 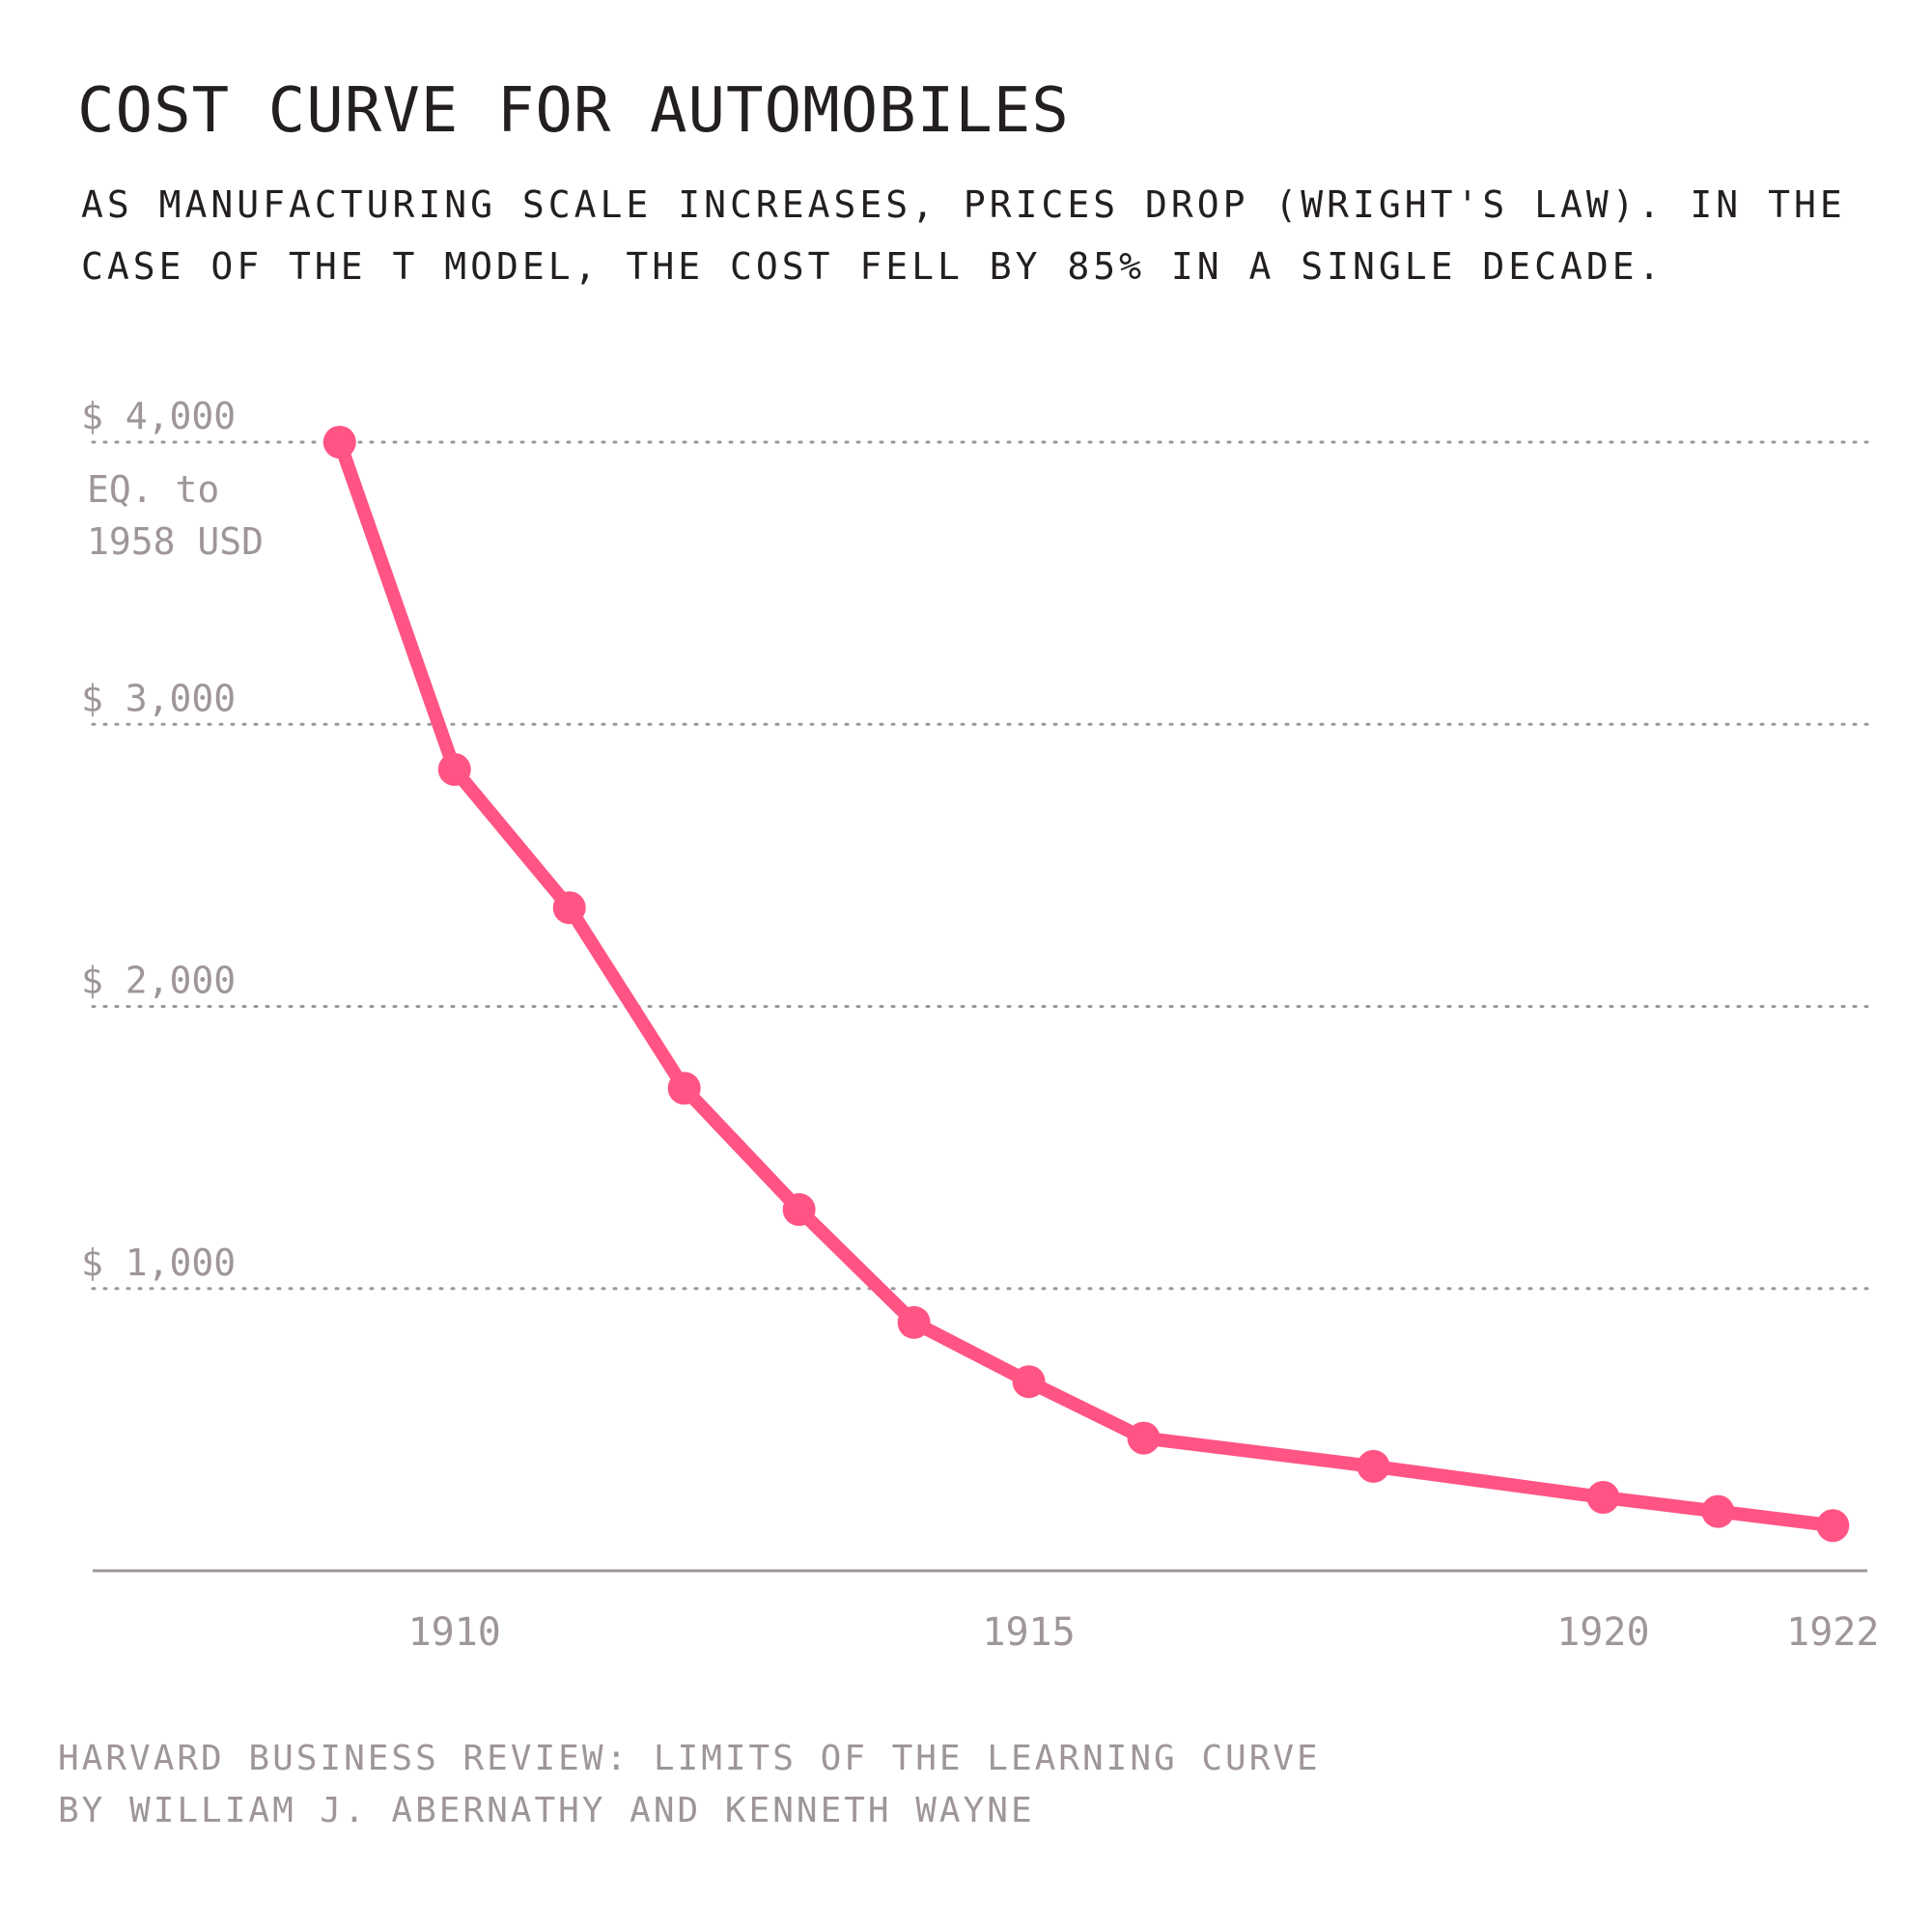 What do you see at coordinates (684, 1088) in the screenshot?
I see `data-point-1912` at bounding box center [684, 1088].